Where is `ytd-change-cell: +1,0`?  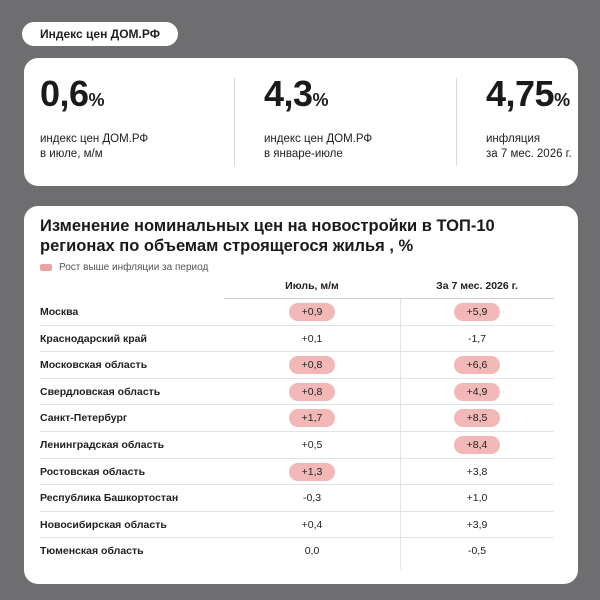
ytd-change-cell: +1,0 is located at coordinates (477, 498).